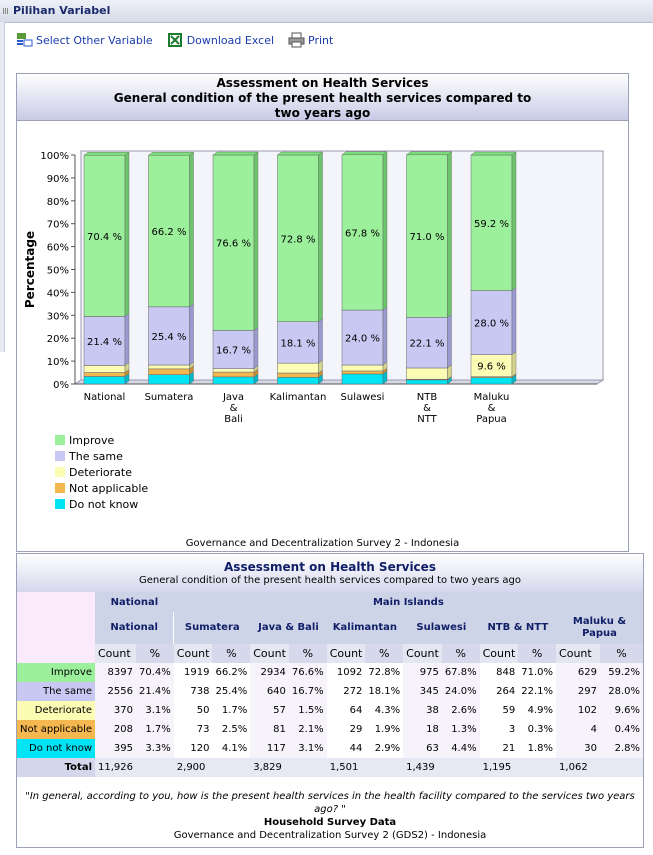 The image size is (653, 855). I want to click on count-cell: 30, so click(578, 748).